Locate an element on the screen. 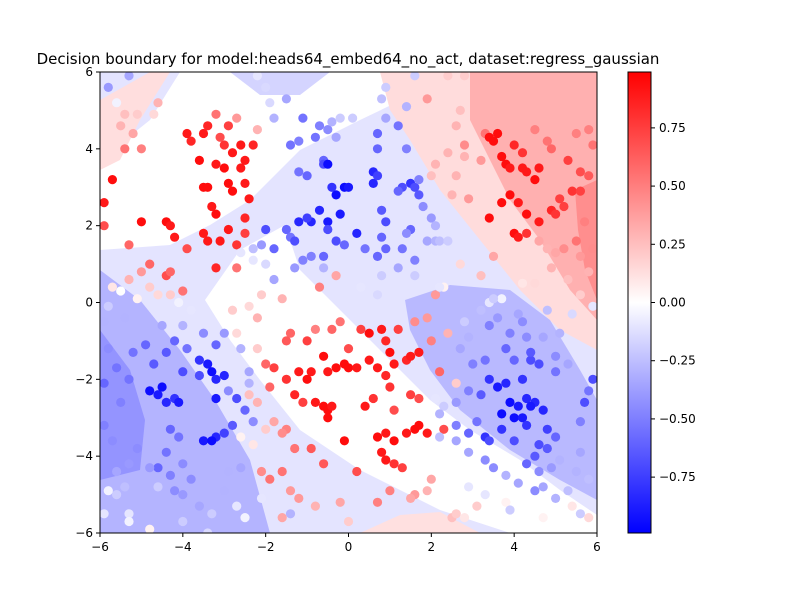 This screenshot has width=800, height=600. colorbar: −0.75 −0.50 −0.25 0.00 0.25 0.50 0.75 is located at coordinates (661, 302).